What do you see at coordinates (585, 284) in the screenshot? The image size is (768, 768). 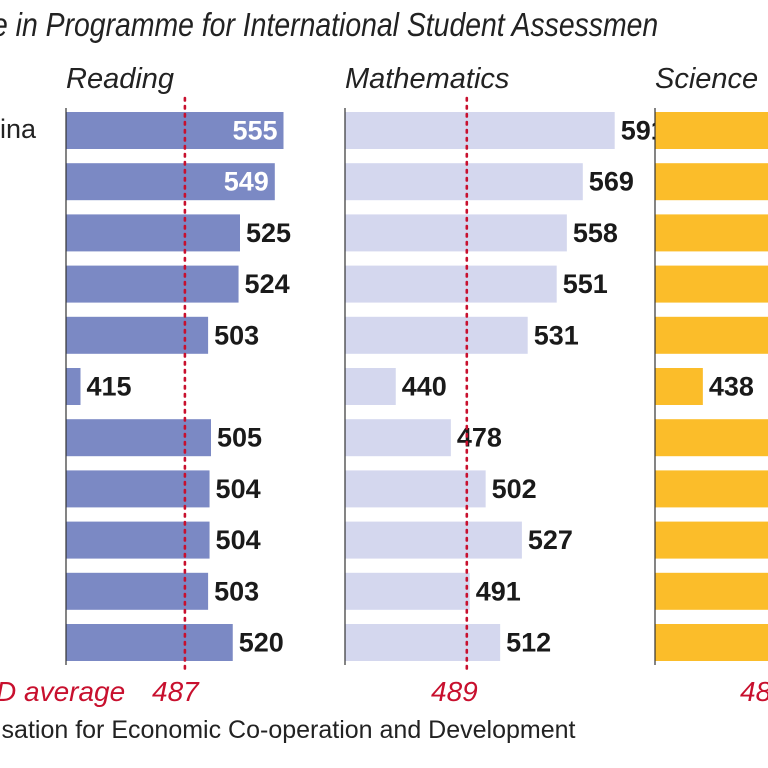 I see `data-label: 551` at bounding box center [585, 284].